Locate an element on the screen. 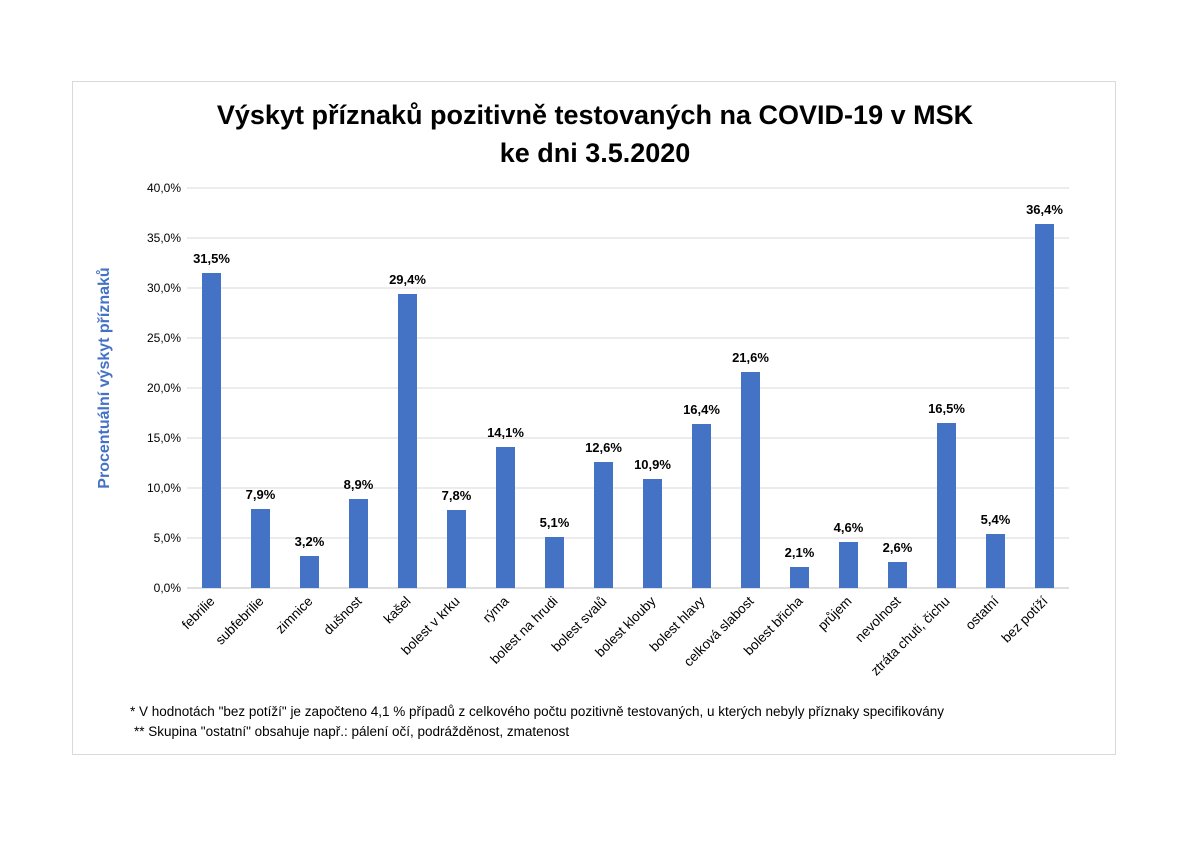  y-tick-label: 10,0% is located at coordinates (164, 488).